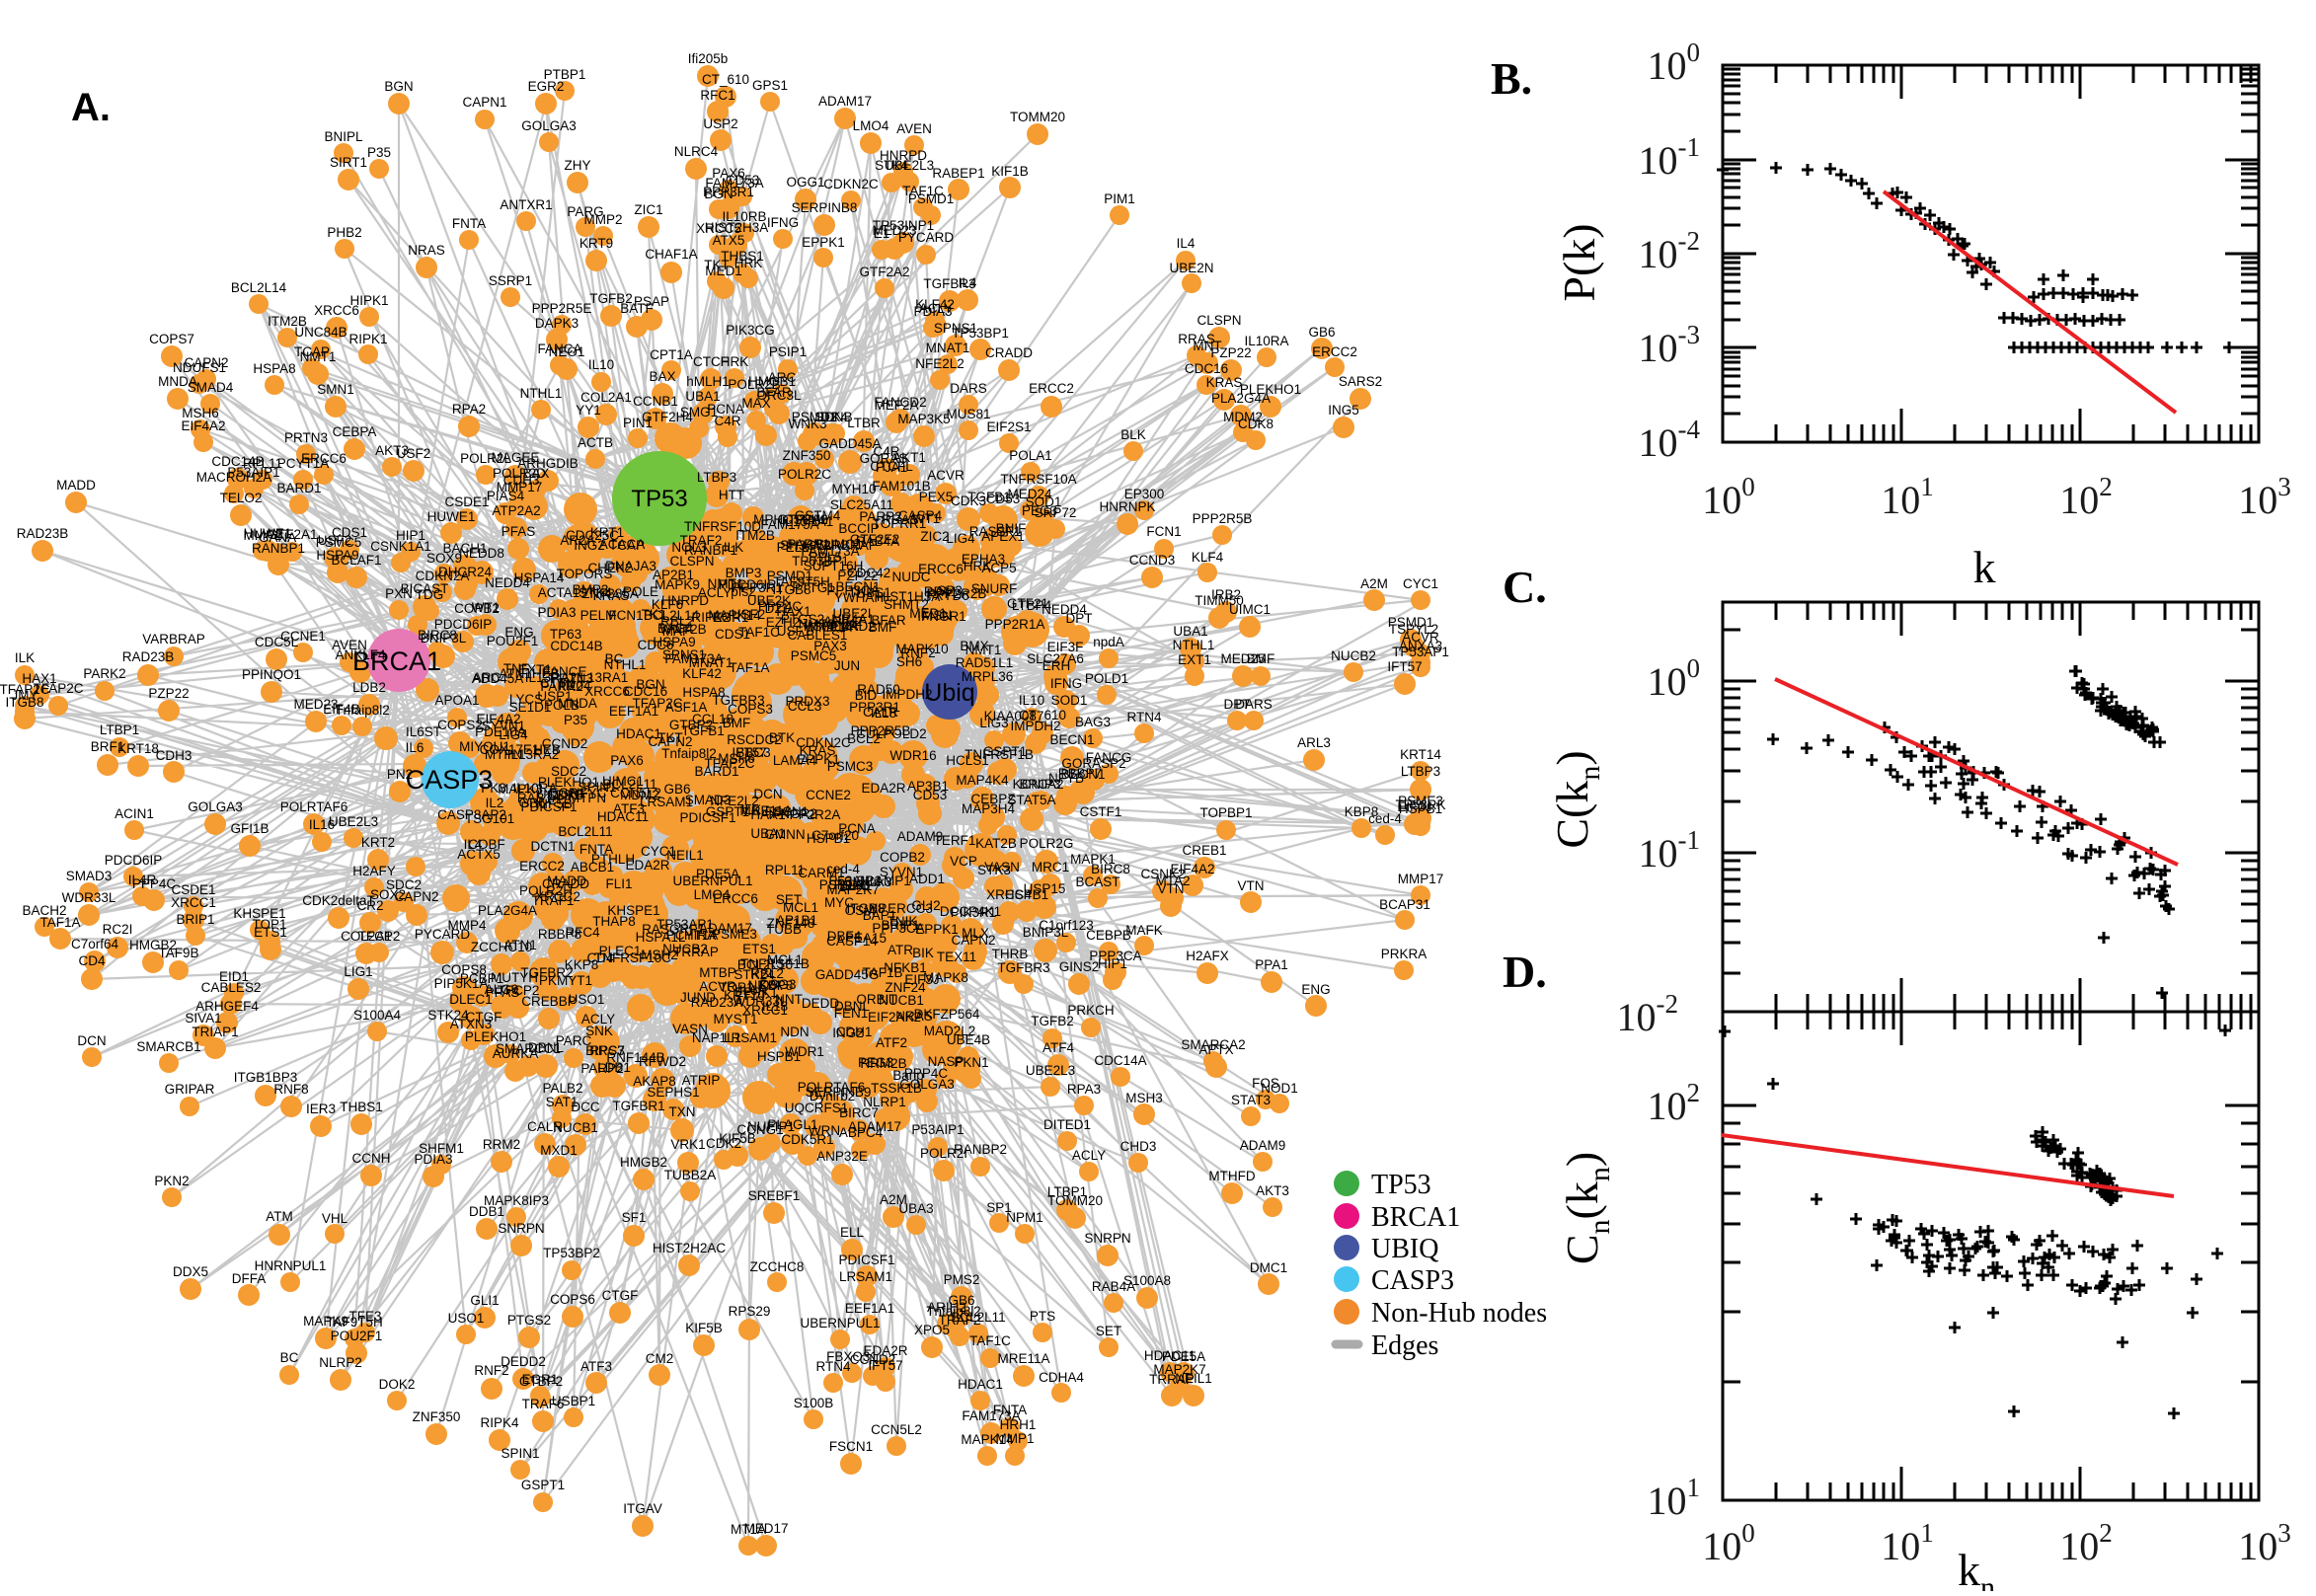 This screenshot has width=2316, height=1596. I want to click on svg-text: BMF, so click(1261, 658).